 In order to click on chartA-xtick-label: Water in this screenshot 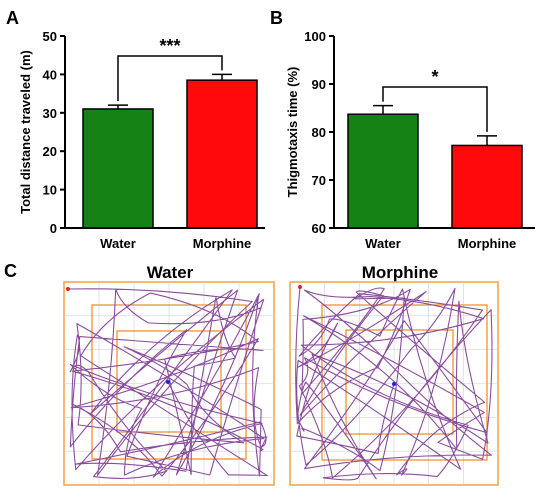, I will do `click(118, 243)`.